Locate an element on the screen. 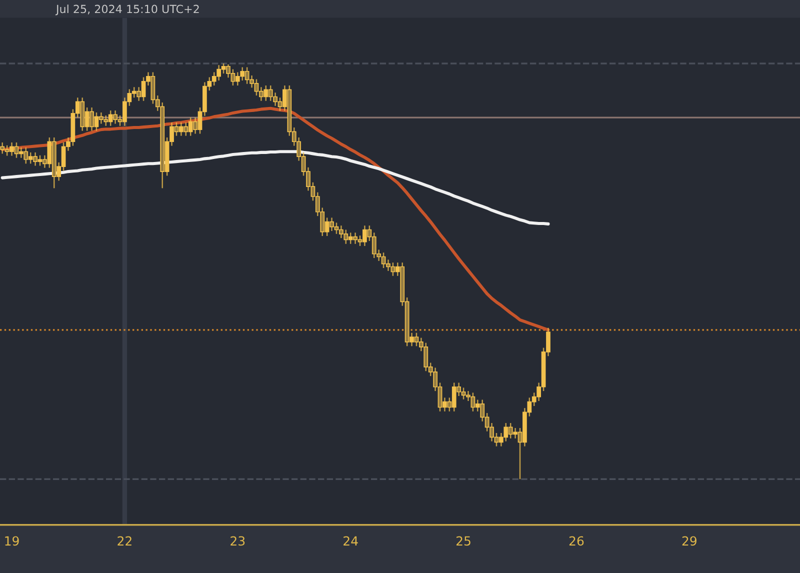 Image resolution: width=800 pixels, height=573 pixels. x-tick-label: 22 is located at coordinates (125, 541).